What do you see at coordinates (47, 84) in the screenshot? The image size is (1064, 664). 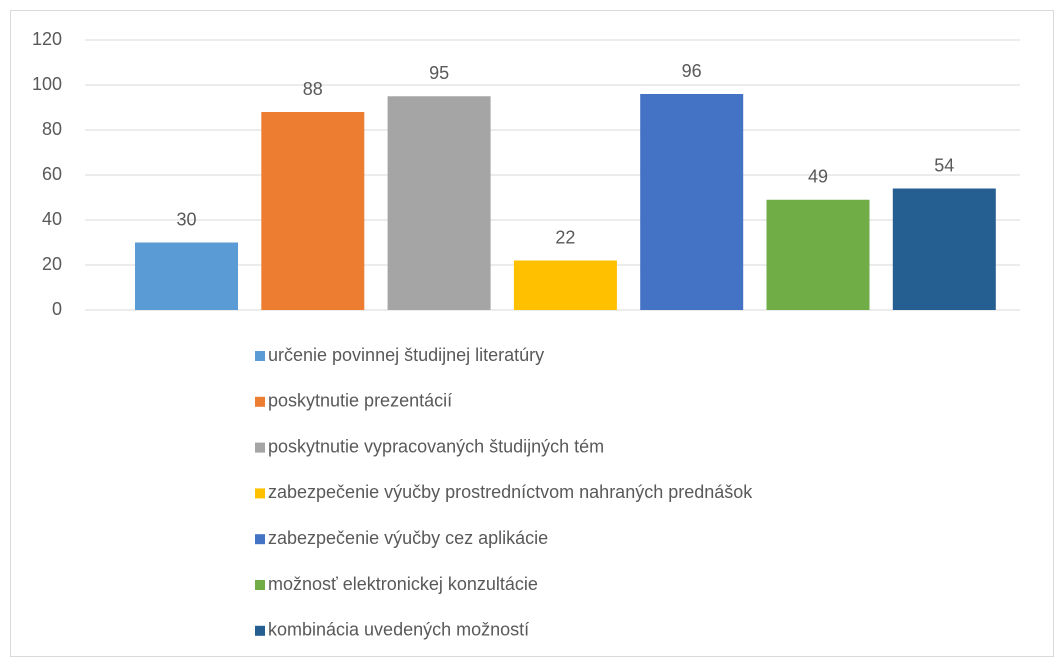 I see `y-tick-label: 100` at bounding box center [47, 84].